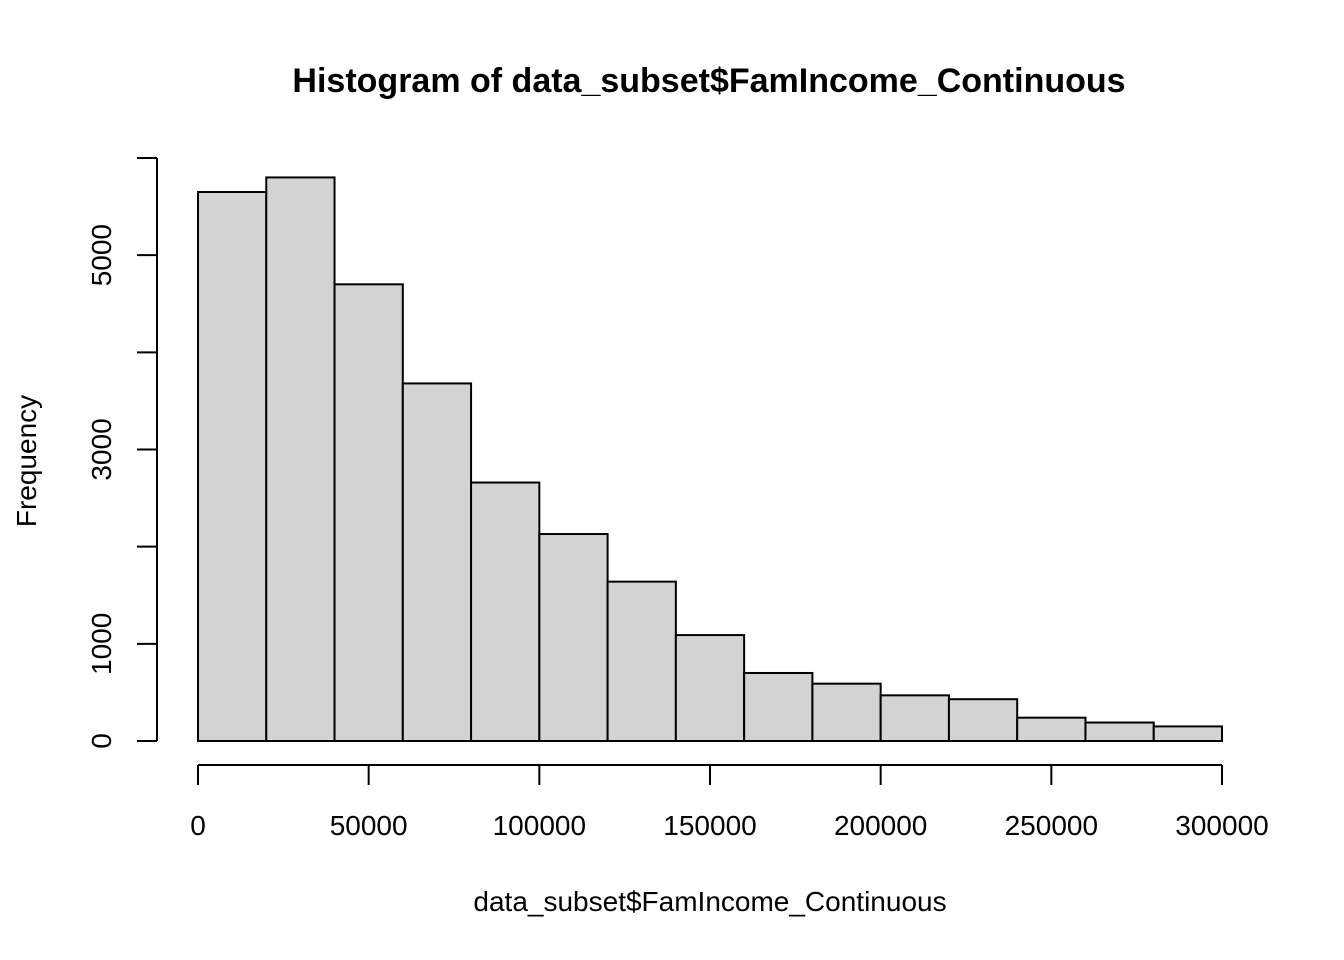 The height and width of the screenshot is (960, 1344). I want to click on y-axis: 0 1000 3000 5000, so click(122, 453).